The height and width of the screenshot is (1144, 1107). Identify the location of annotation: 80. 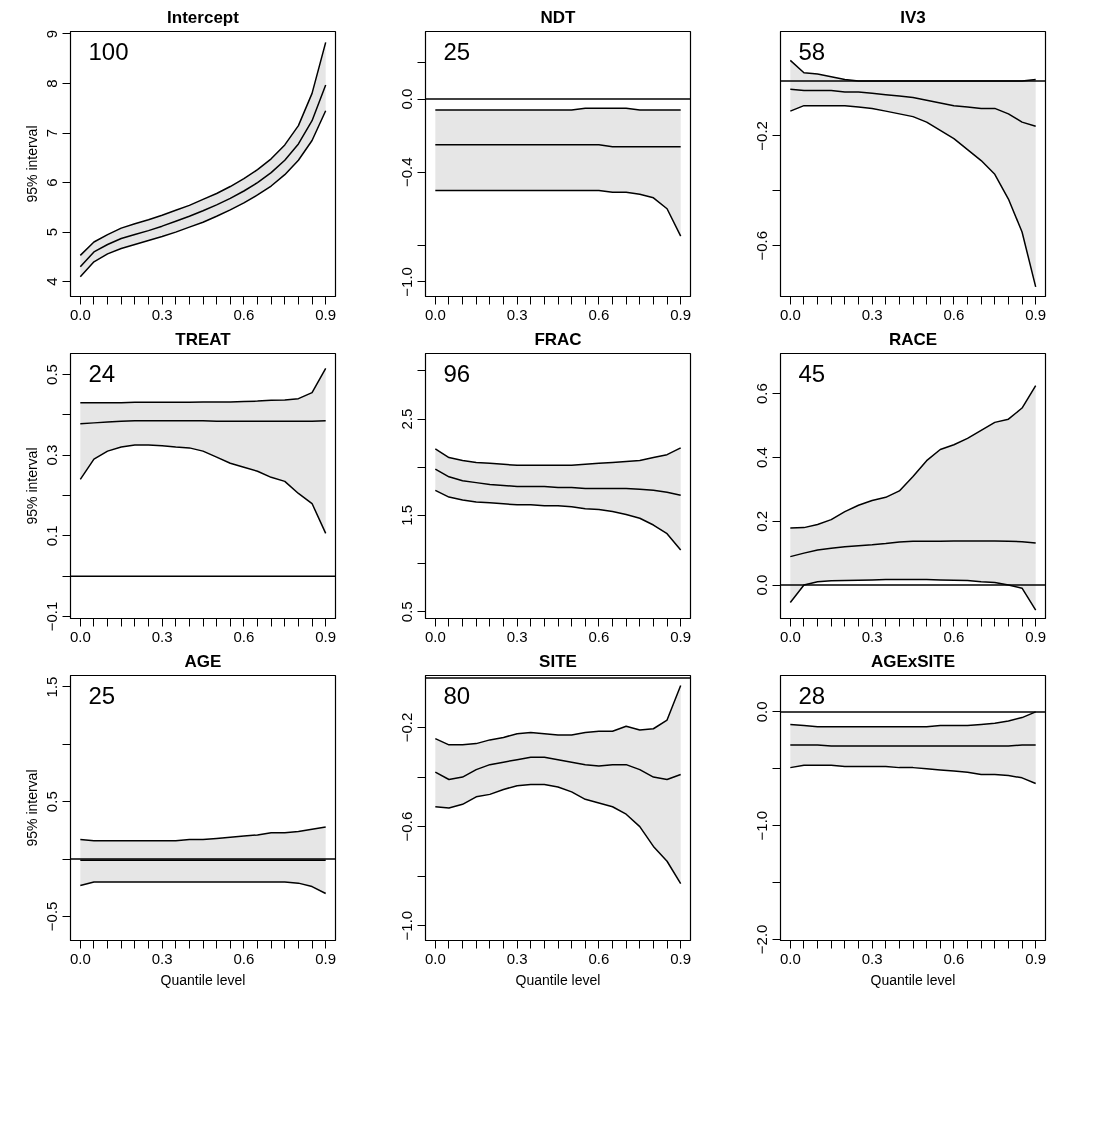
(457, 695).